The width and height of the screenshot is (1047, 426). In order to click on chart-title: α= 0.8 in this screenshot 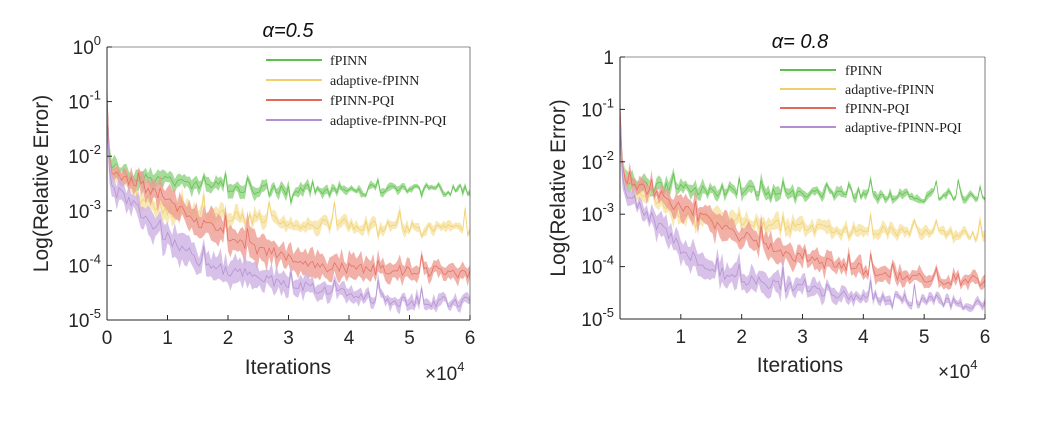, I will do `click(800, 42)`.